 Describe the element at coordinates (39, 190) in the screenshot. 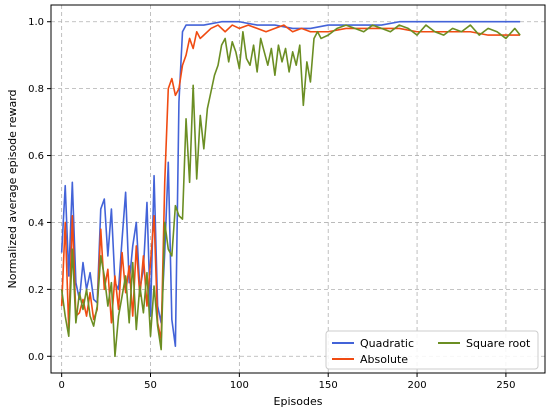

I see `y-axis-ticks: 0.0 0.2 0.4 0.6 0.8 1.0` at that location.